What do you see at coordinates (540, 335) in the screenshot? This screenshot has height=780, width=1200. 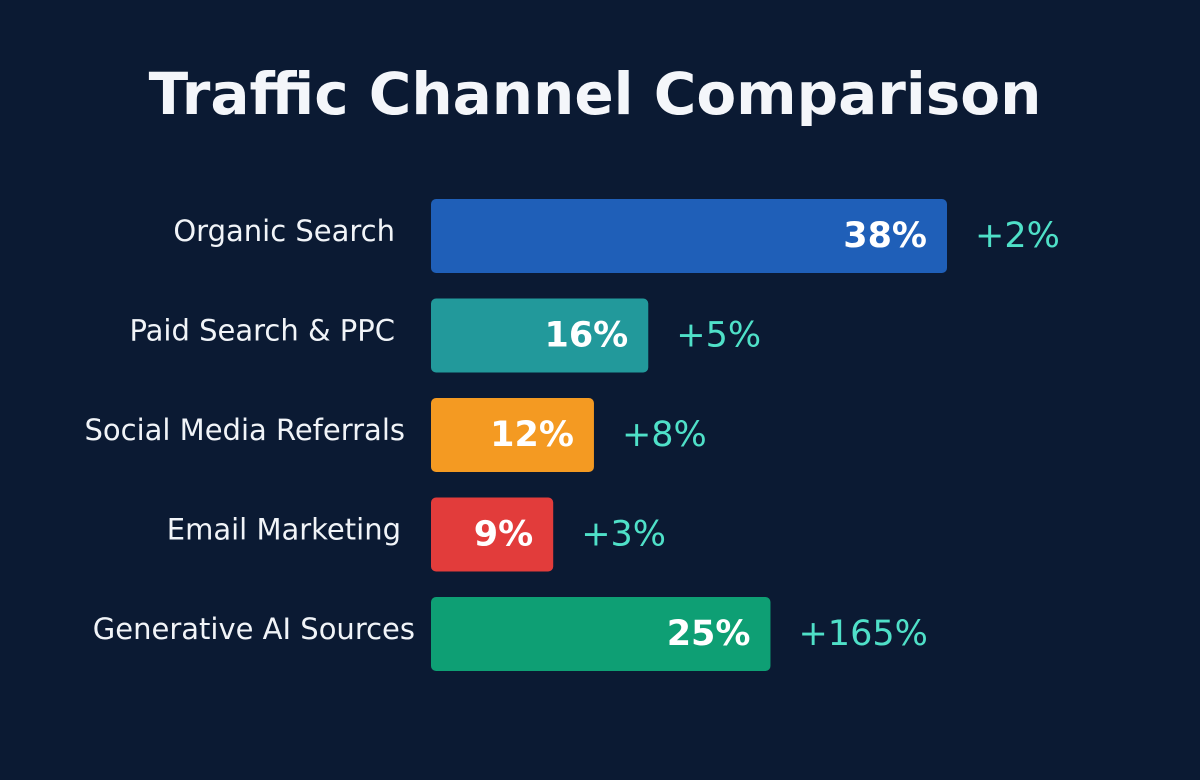 I see `bar-paid-search-ppc` at bounding box center [540, 335].